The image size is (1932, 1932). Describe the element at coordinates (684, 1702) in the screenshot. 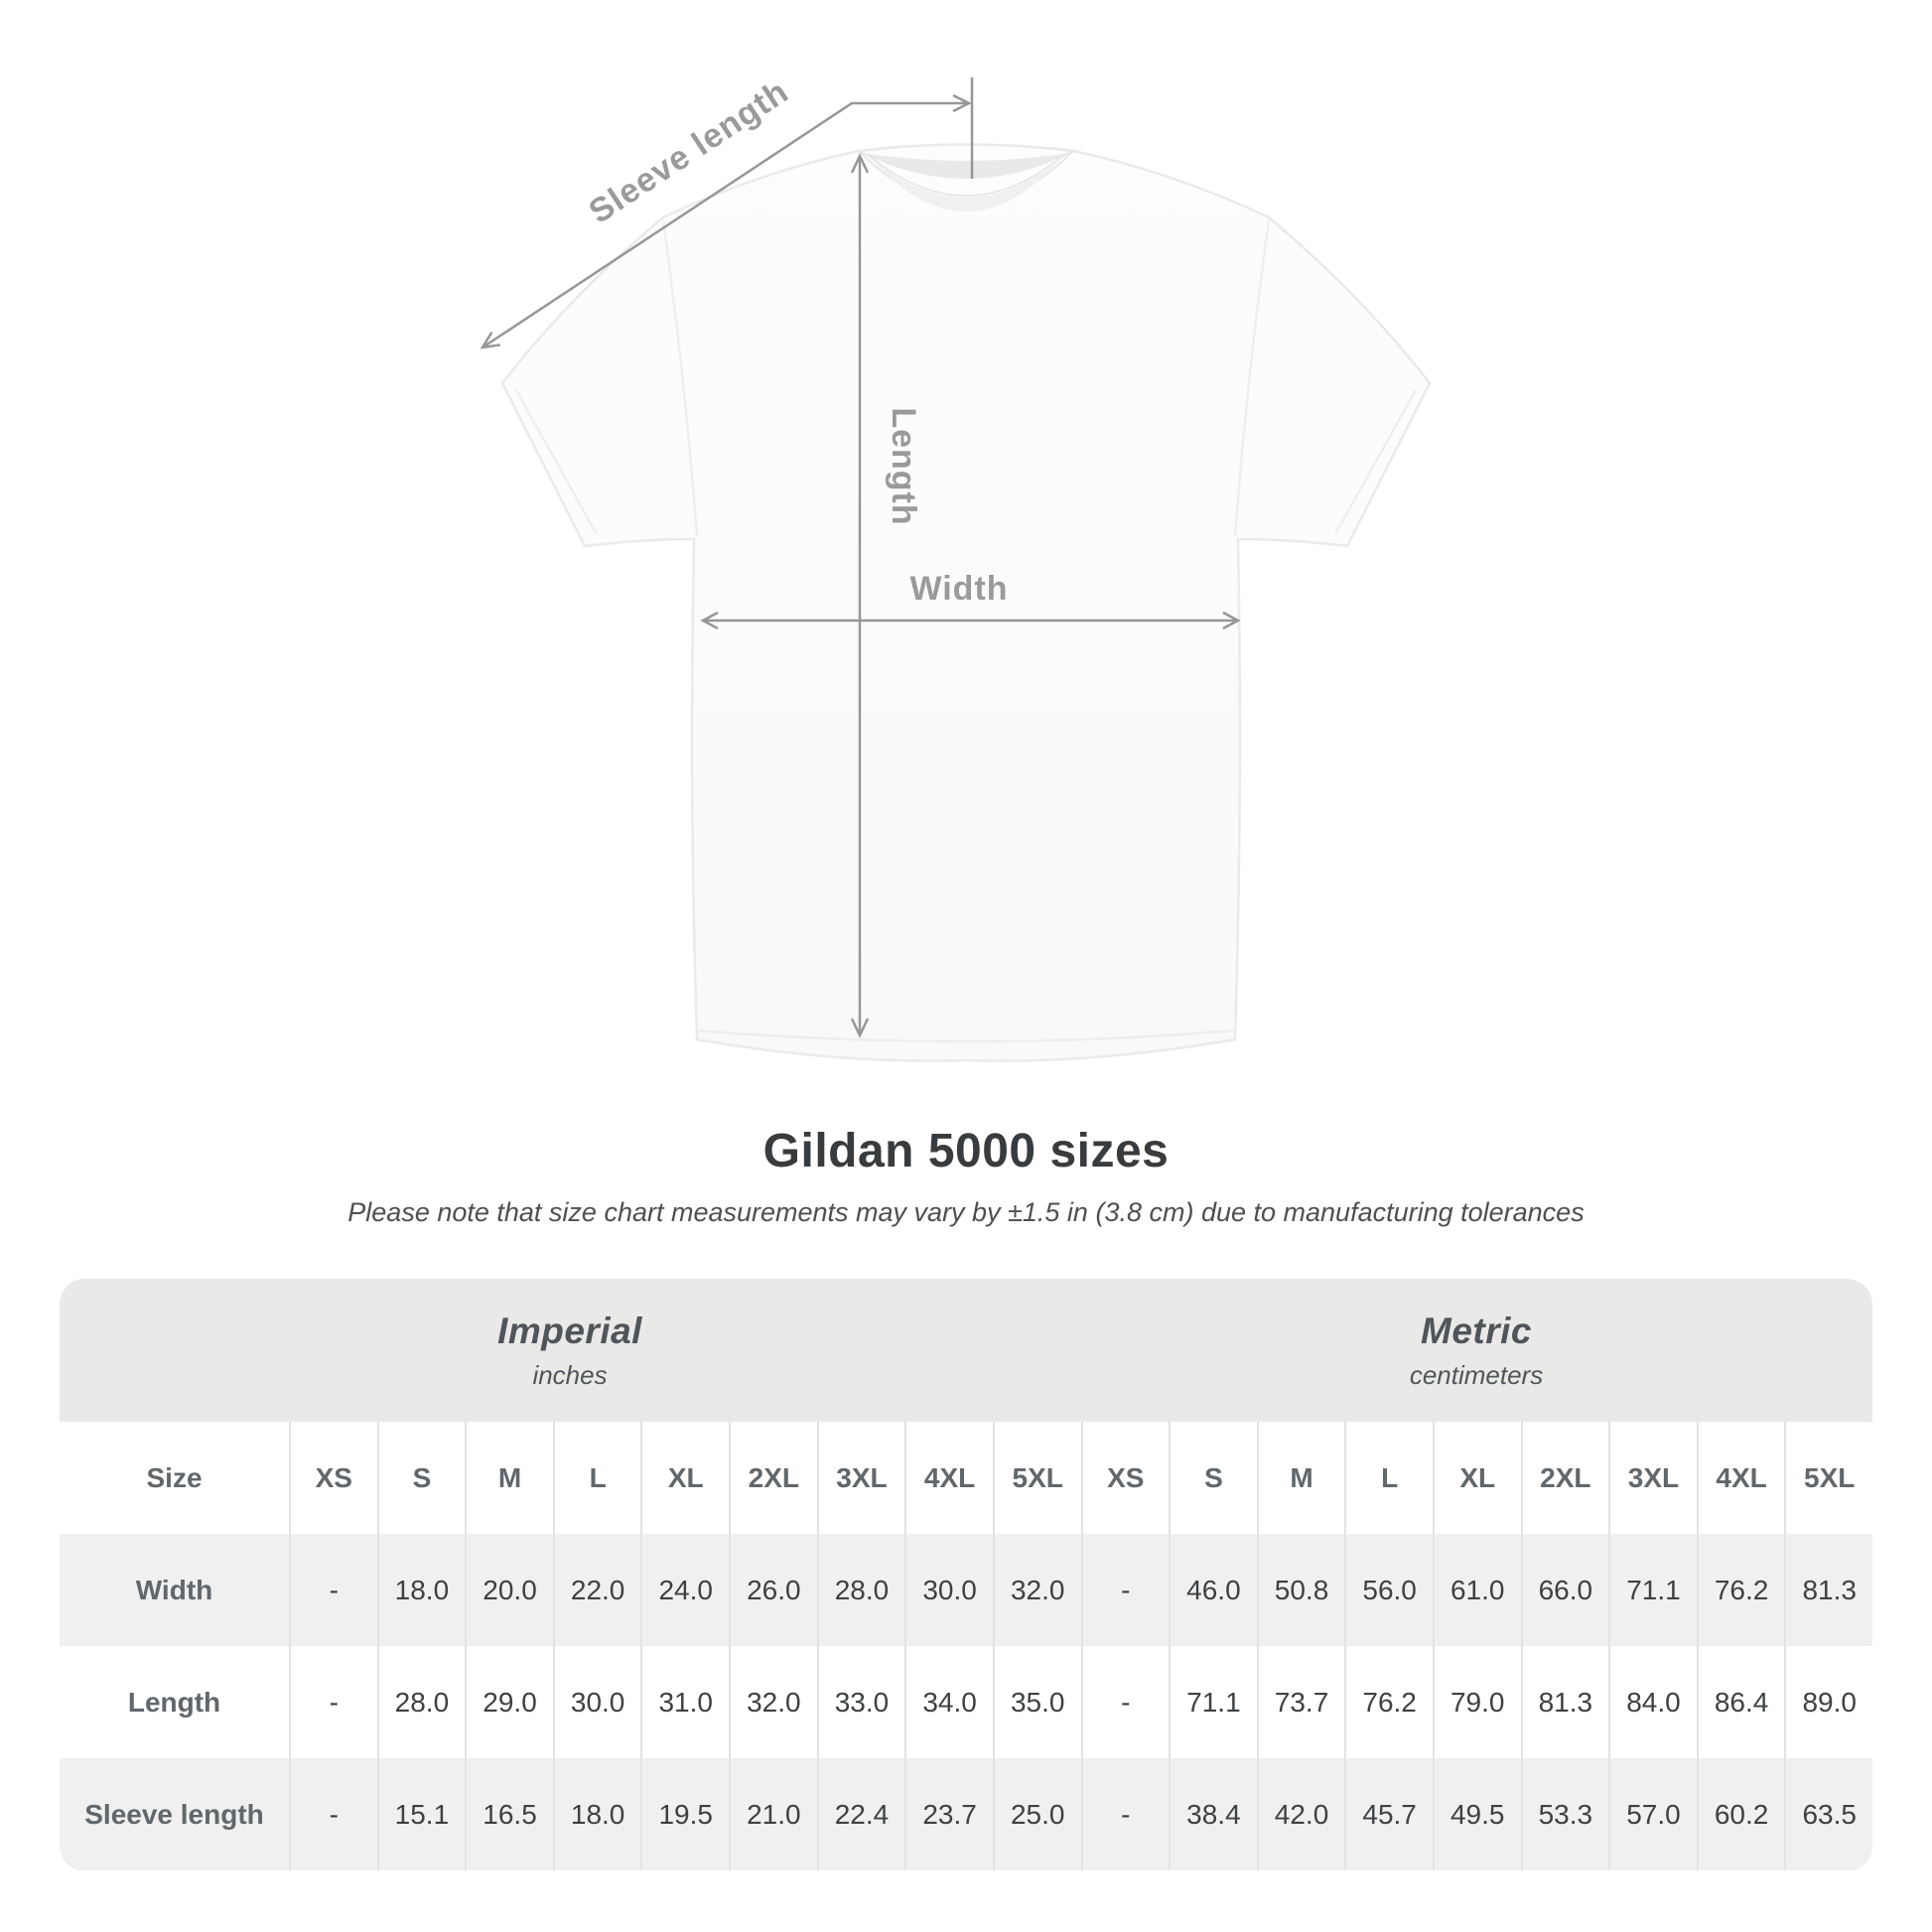

I see `value-cell: 31.0` at that location.